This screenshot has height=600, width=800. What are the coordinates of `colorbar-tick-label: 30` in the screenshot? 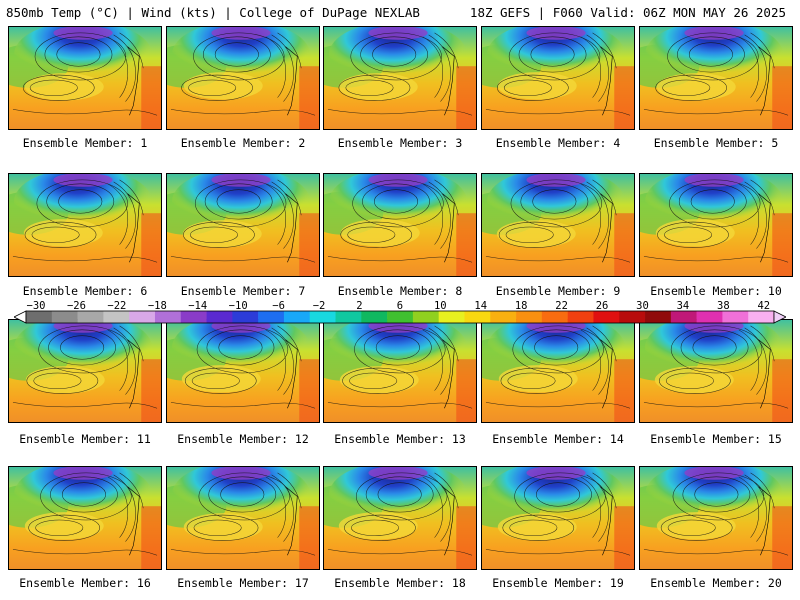 It's located at (642, 306).